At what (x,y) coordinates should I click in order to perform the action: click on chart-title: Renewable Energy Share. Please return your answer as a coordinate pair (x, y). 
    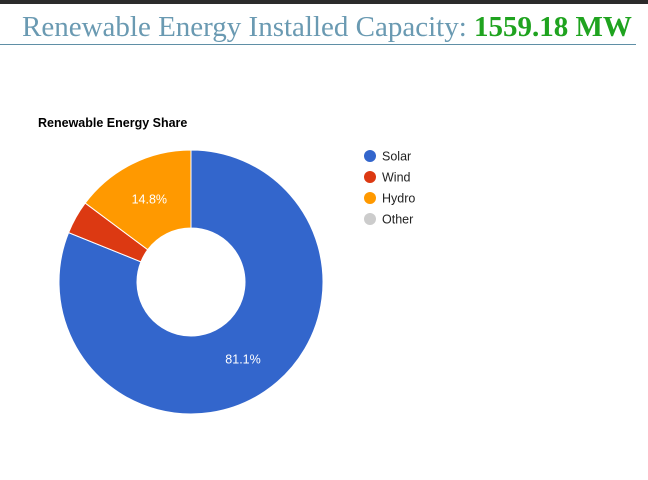
    Looking at the image, I should click on (112, 123).